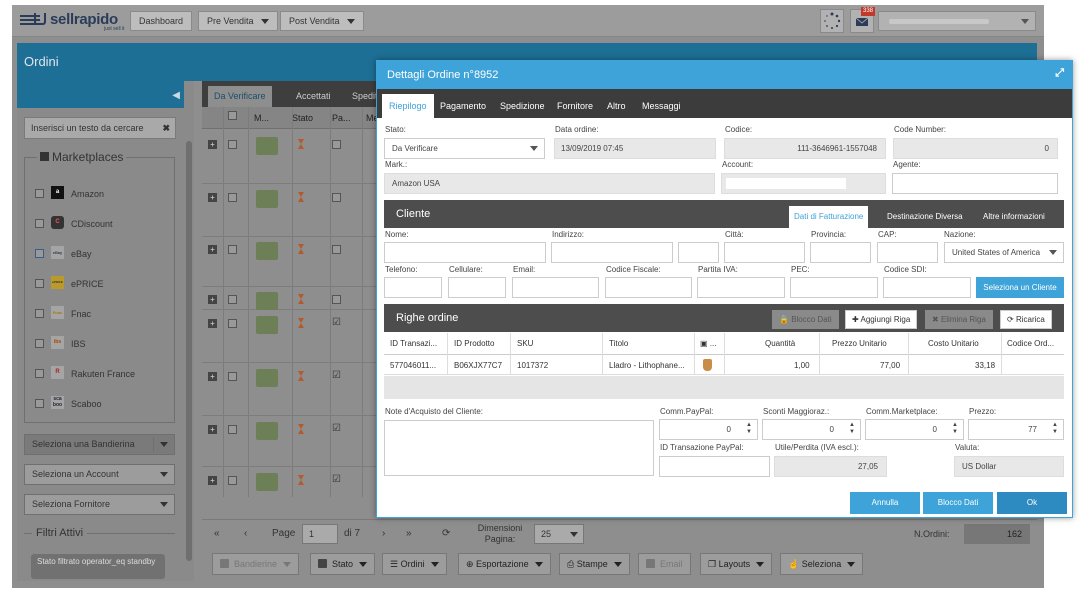  What do you see at coordinates (975, 148) in the screenshot?
I see `code-number-field: 0` at bounding box center [975, 148].